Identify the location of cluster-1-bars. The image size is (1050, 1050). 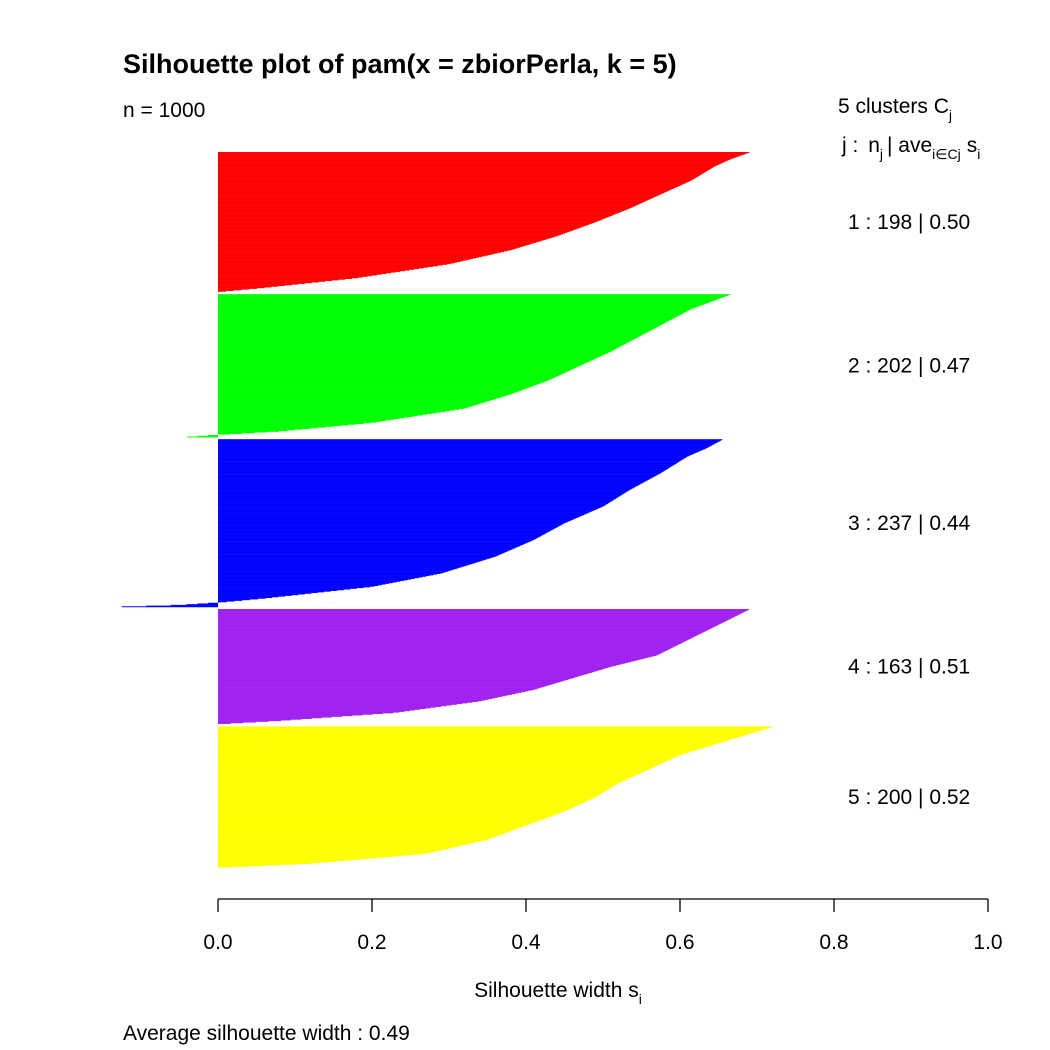
(484, 222).